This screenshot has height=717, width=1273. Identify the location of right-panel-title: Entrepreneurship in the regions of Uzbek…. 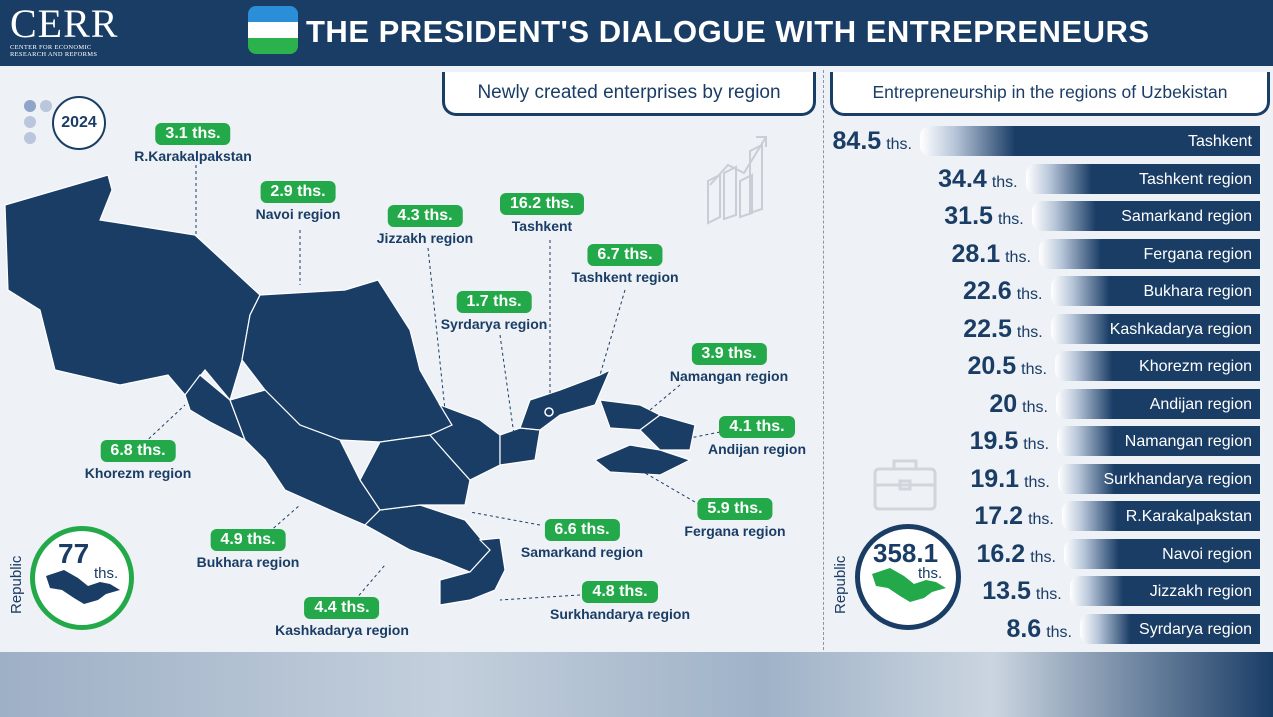
(1050, 94).